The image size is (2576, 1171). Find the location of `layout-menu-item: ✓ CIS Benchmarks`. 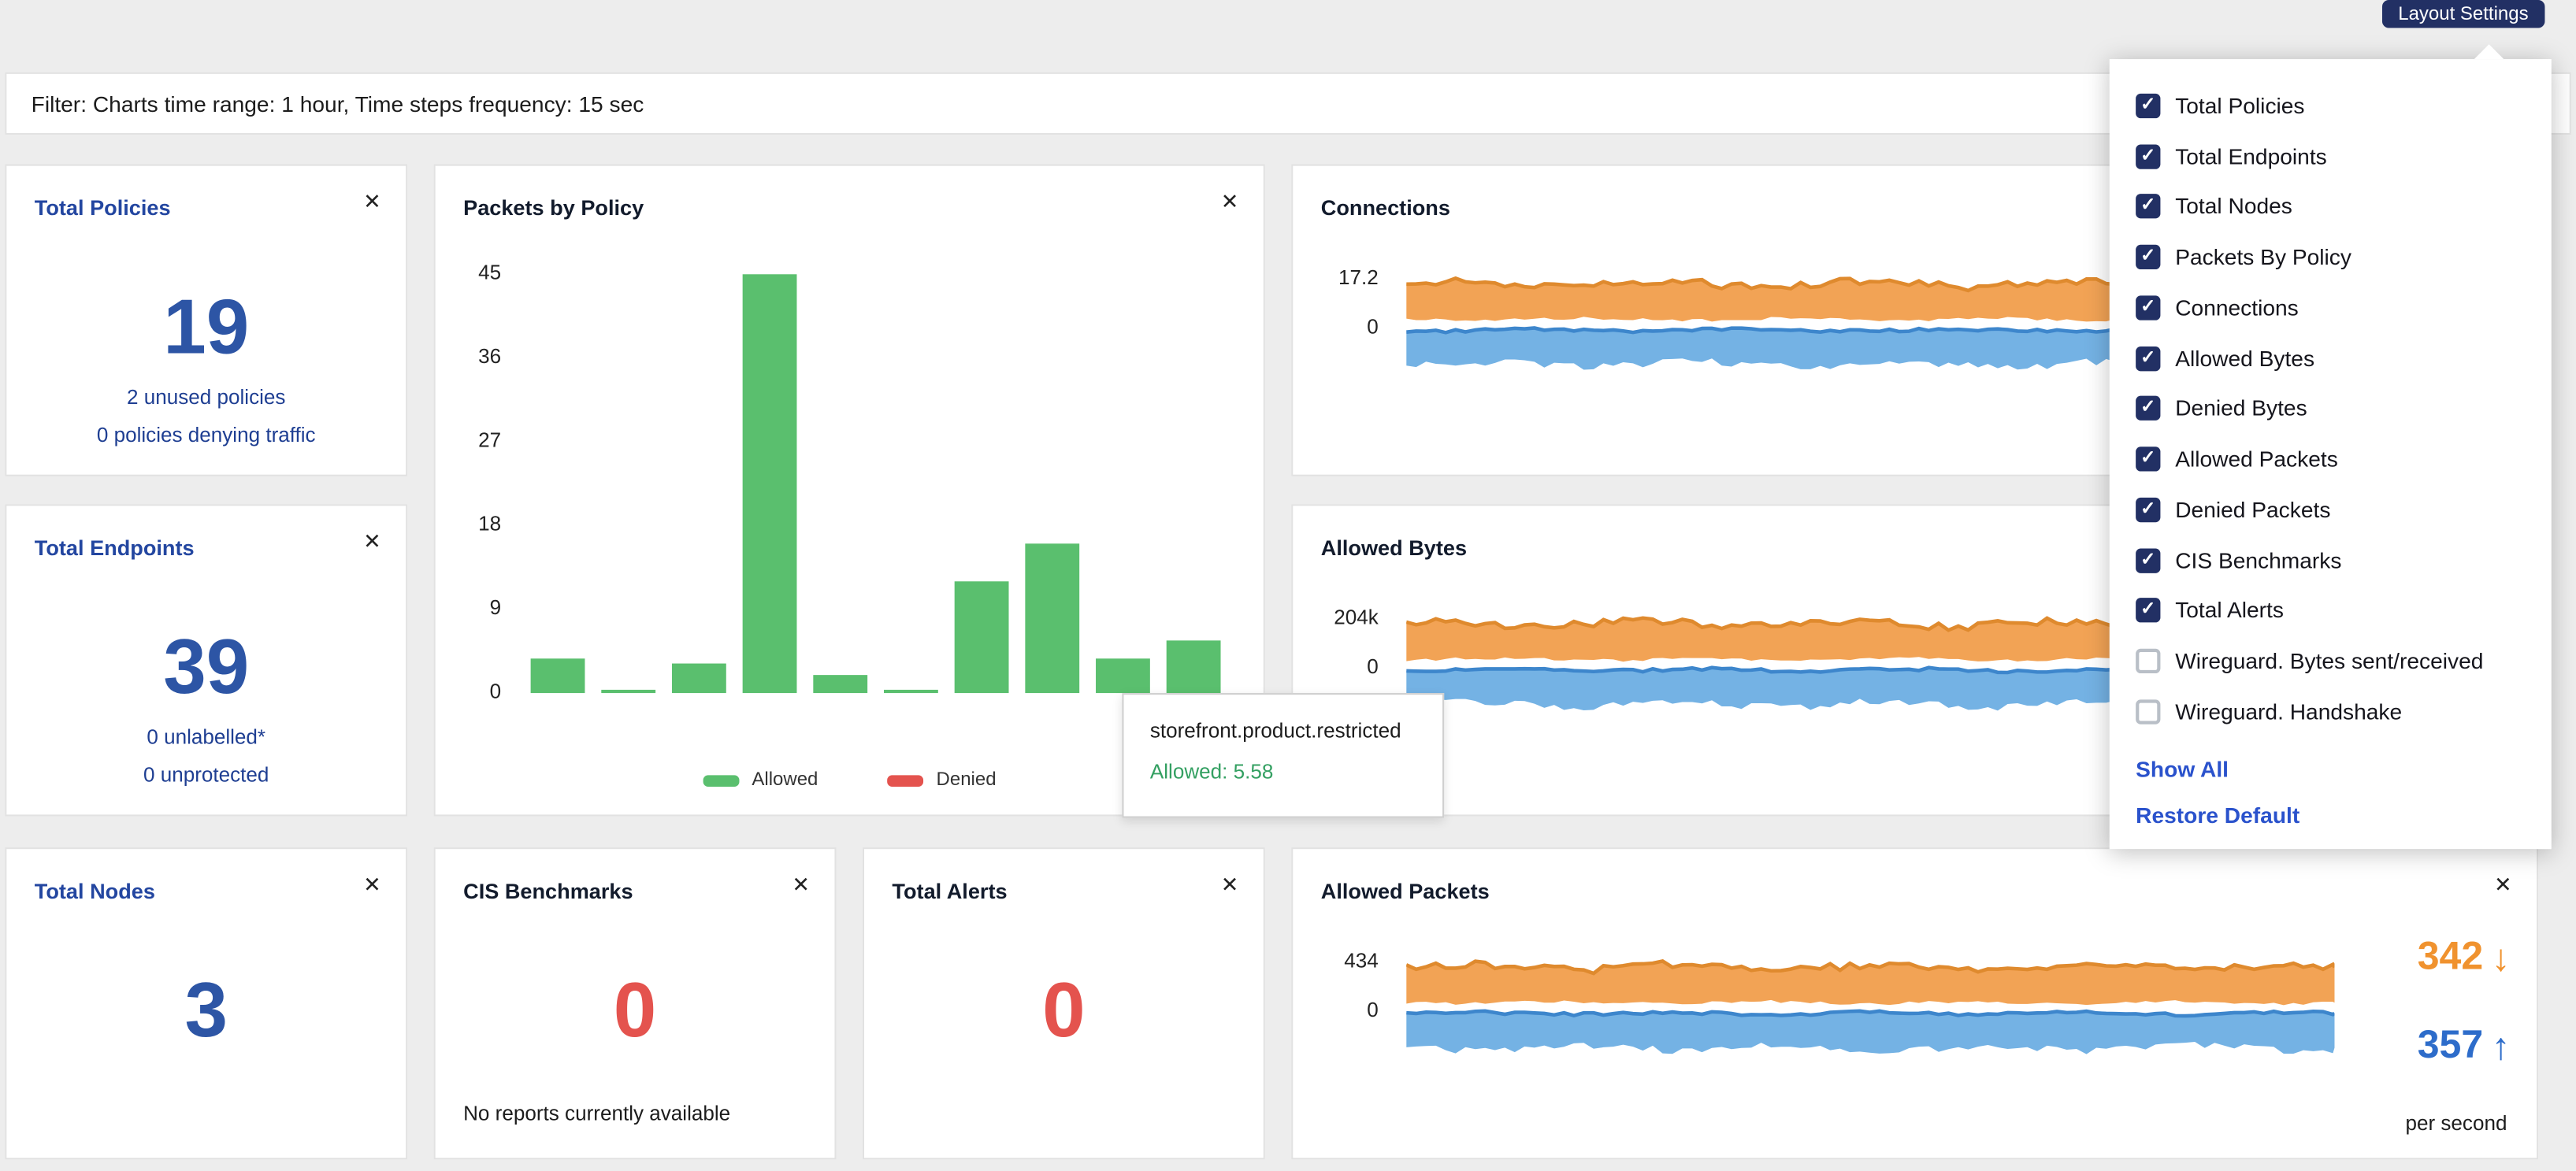

layout-menu-item: ✓ CIS Benchmarks is located at coordinates (2331, 560).